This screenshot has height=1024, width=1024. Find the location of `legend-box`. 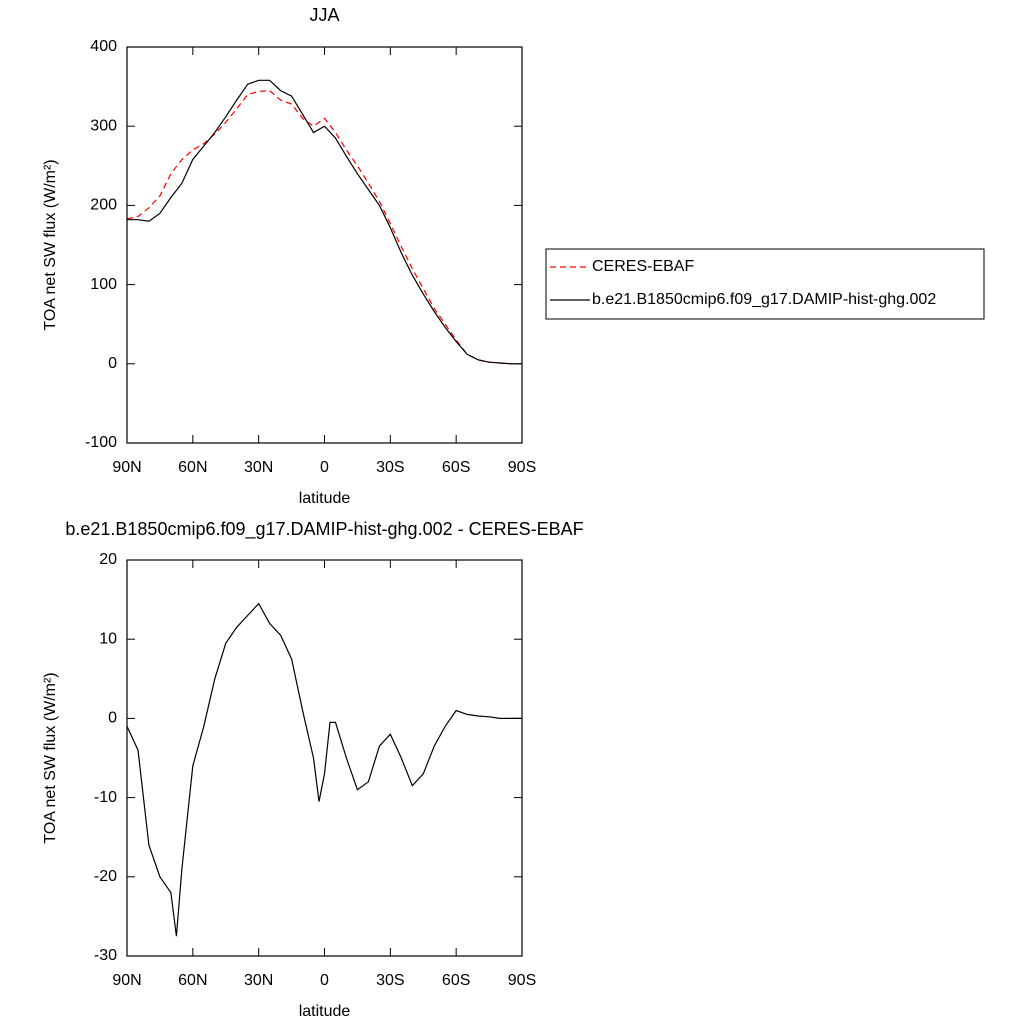

legend-box is located at coordinates (765, 284).